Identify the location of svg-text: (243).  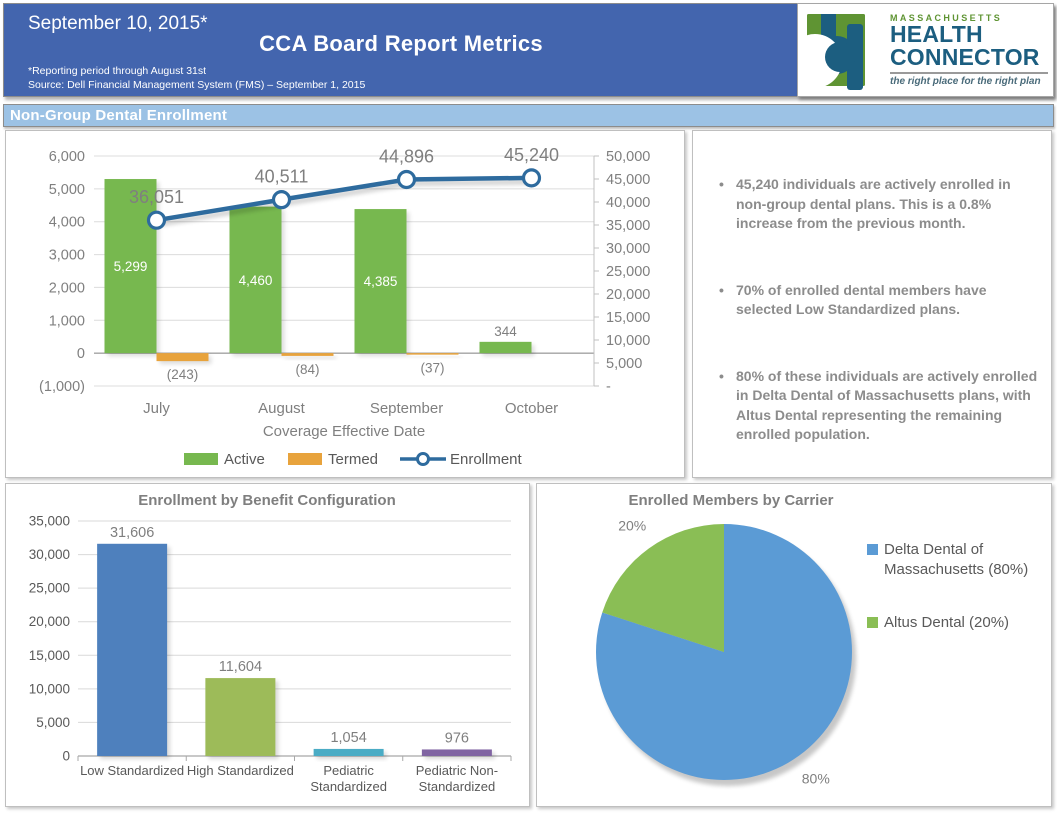
(183, 374).